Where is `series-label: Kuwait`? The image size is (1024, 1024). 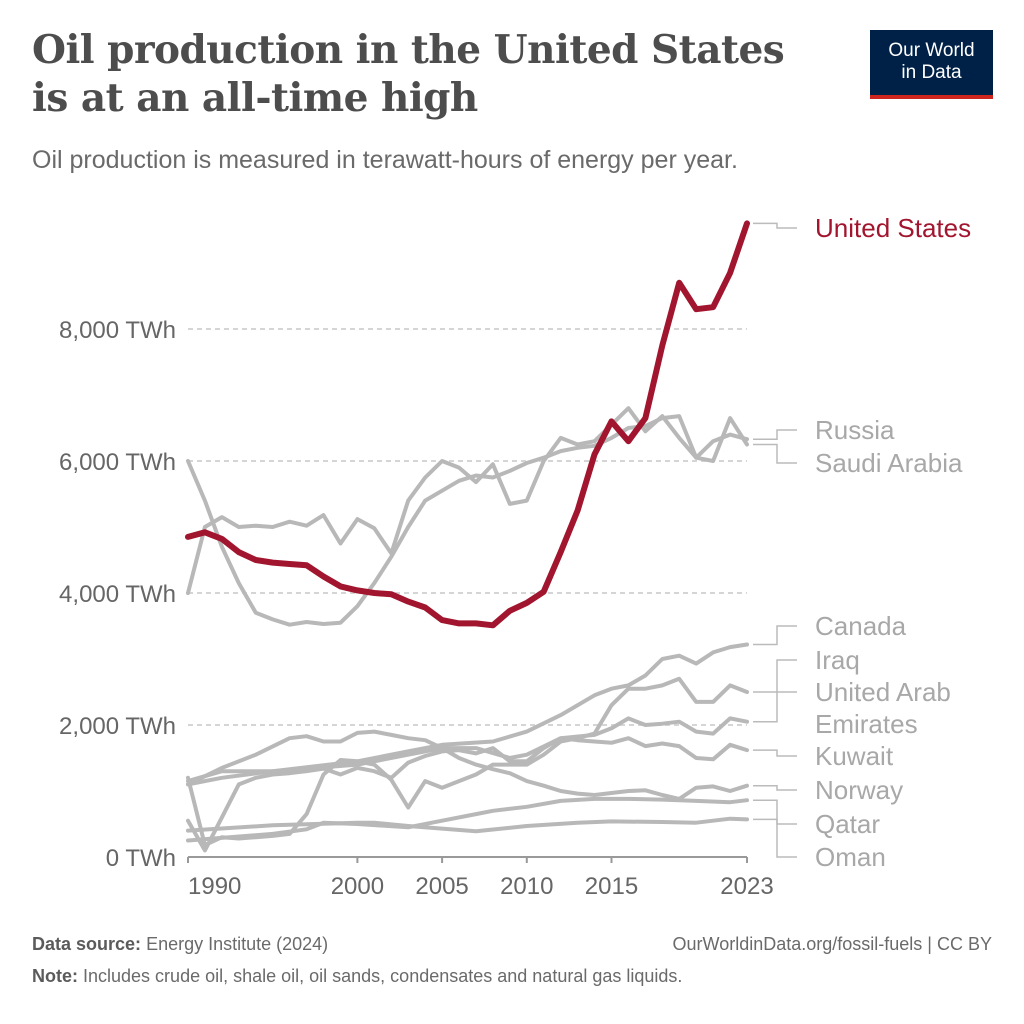
series-label: Kuwait is located at coordinates (854, 756).